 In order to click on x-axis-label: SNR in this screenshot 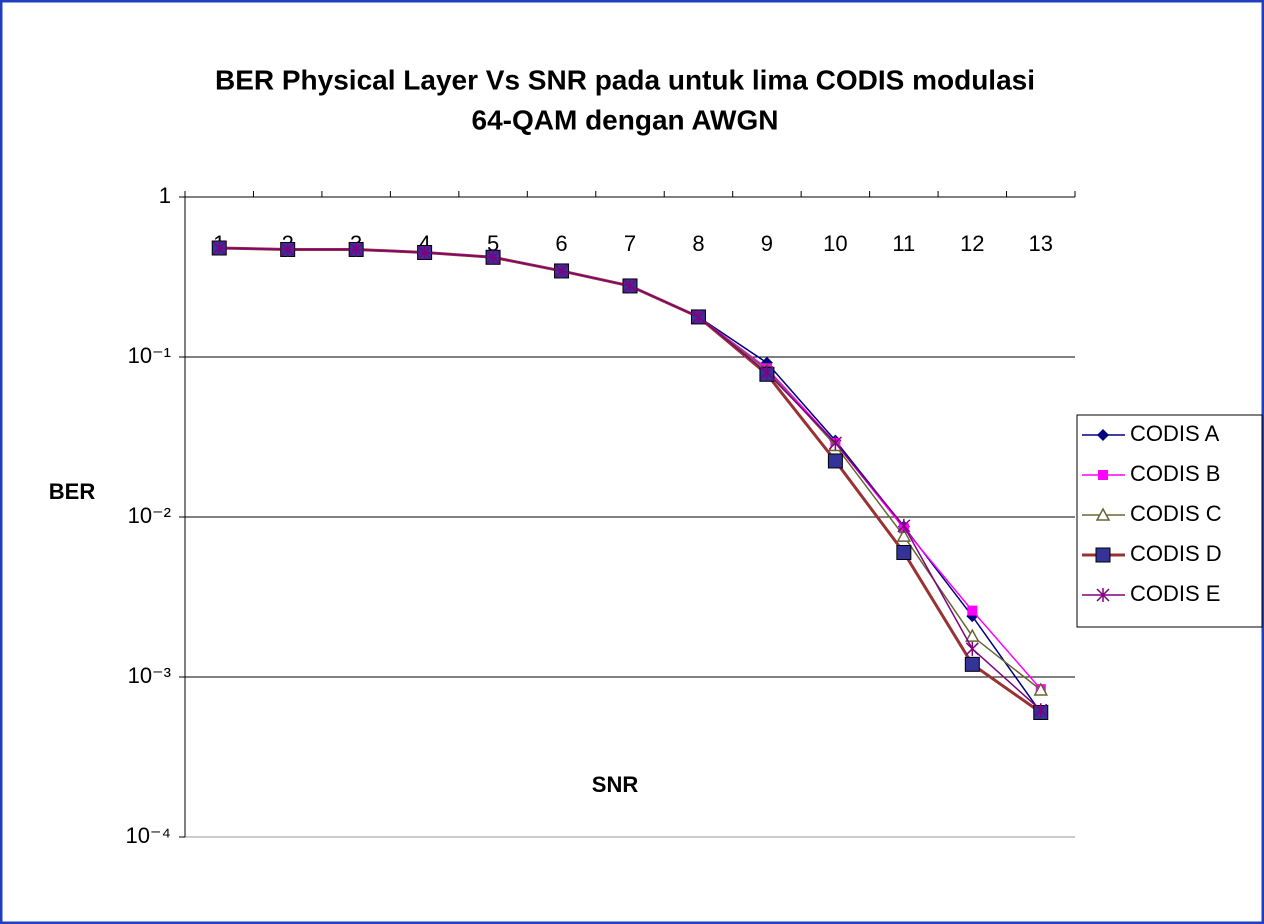, I will do `click(615, 784)`.